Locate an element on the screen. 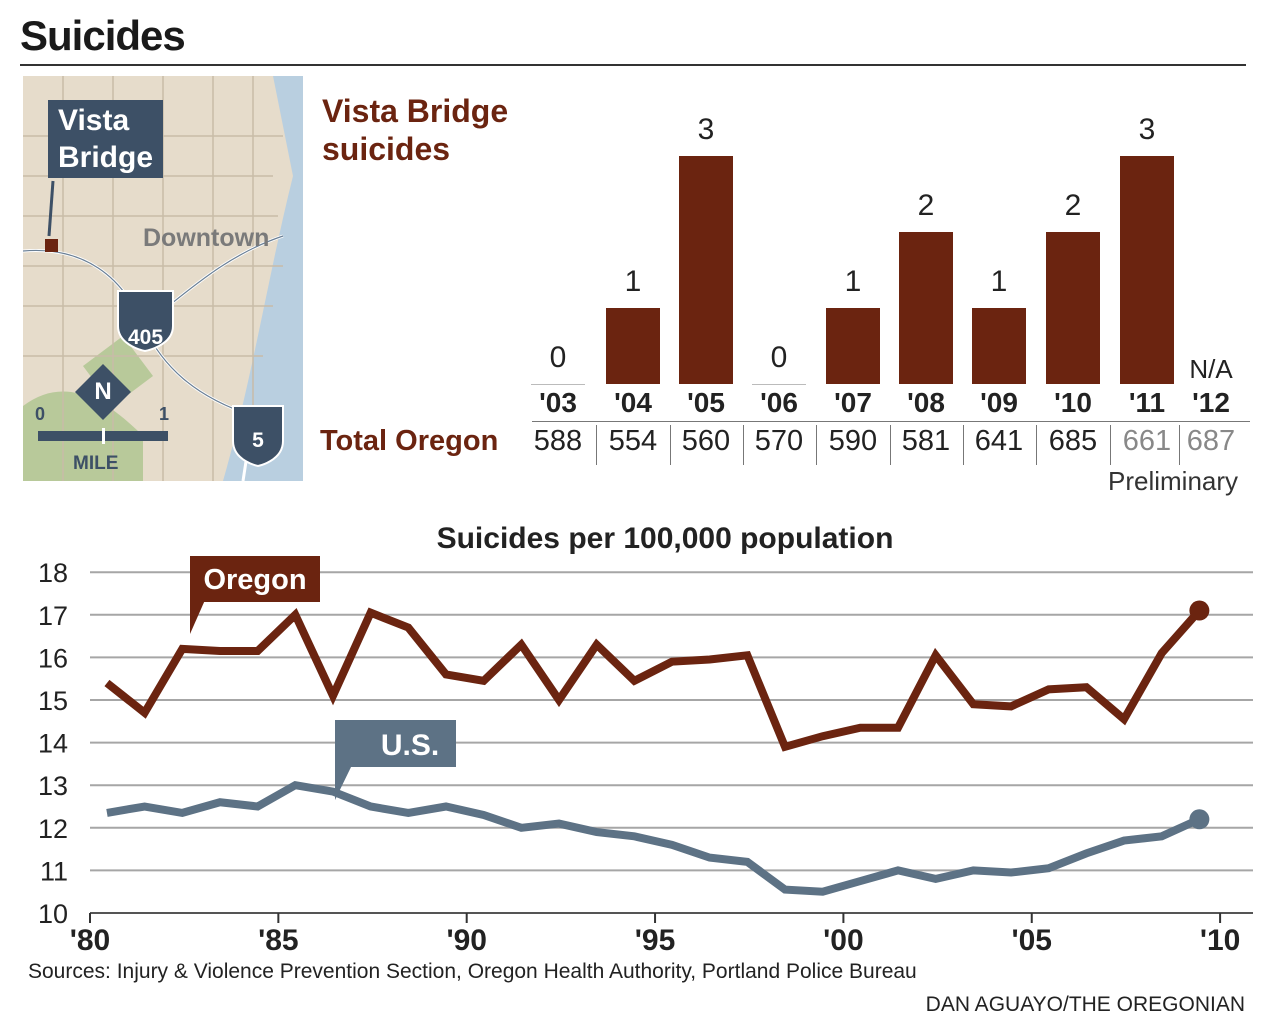 The width and height of the screenshot is (1267, 1023). north-arrow-icon is located at coordinates (103, 392).